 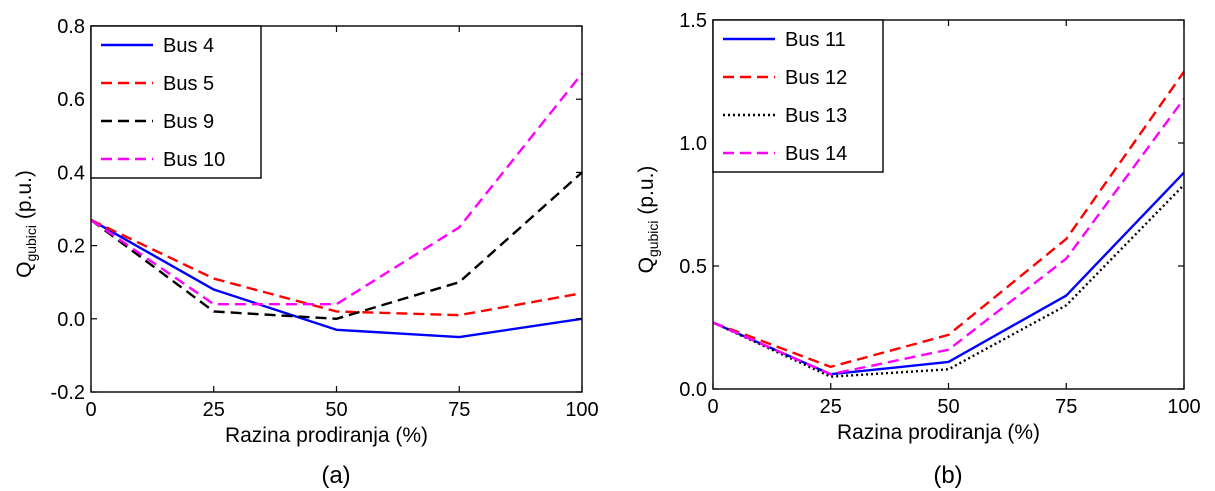 What do you see at coordinates (188, 84) in the screenshot?
I see `legend-label: Bus 5` at bounding box center [188, 84].